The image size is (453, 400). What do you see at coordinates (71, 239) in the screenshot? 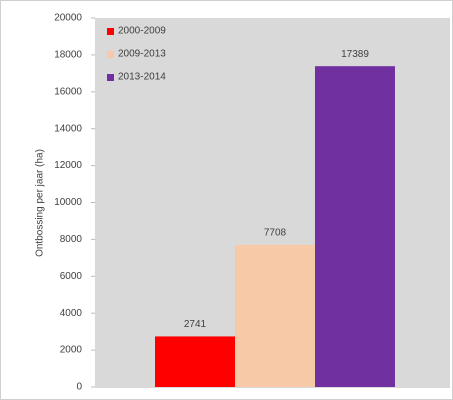
I see `y-tick-label: 8000` at bounding box center [71, 239].